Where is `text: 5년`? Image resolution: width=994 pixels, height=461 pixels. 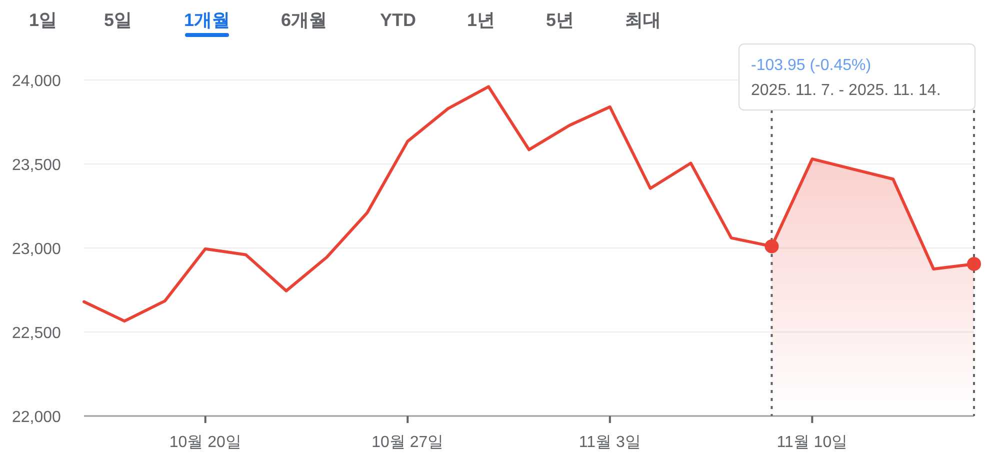 text: 5년 is located at coordinates (560, 20).